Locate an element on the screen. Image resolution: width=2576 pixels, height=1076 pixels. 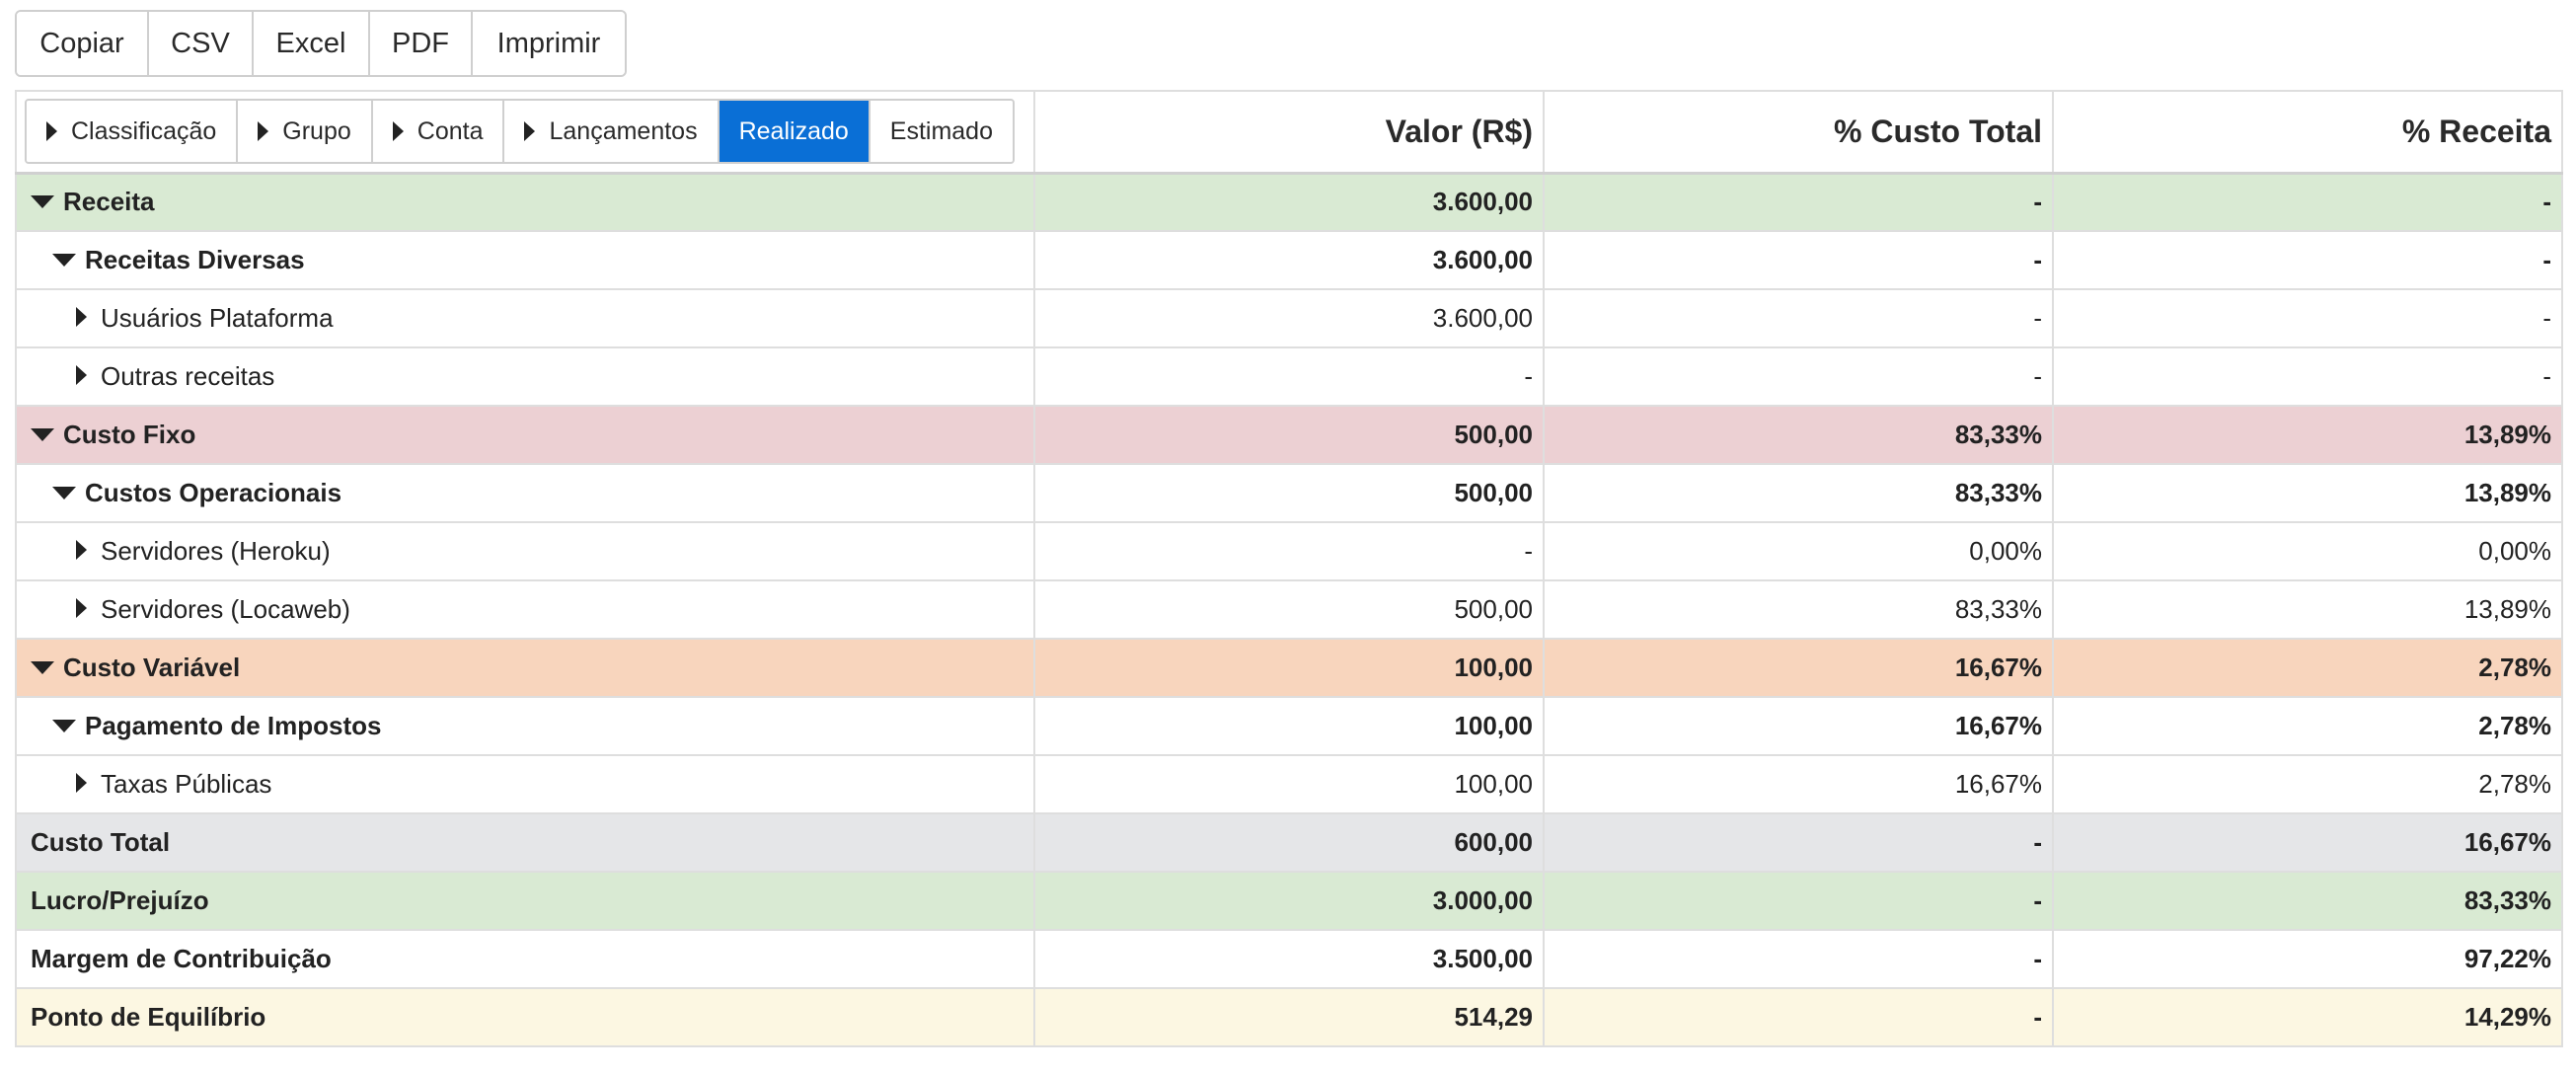
csv-button: CSV is located at coordinates (202, 44).